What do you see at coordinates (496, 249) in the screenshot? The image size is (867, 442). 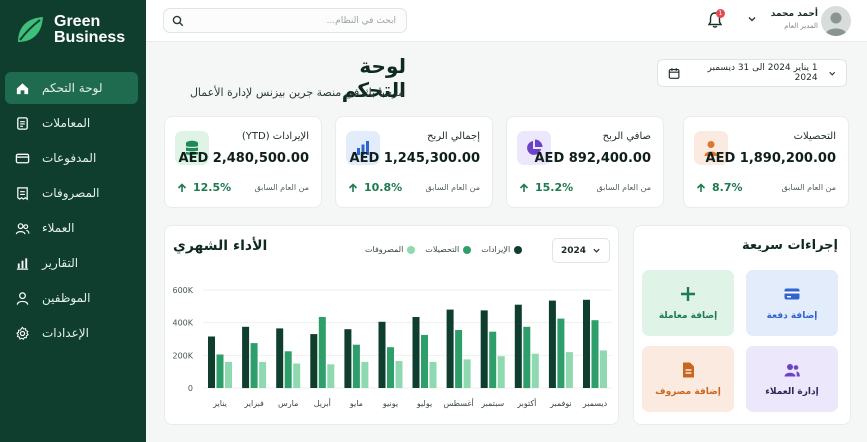 I see `legend-label: الإيرادات` at bounding box center [496, 249].